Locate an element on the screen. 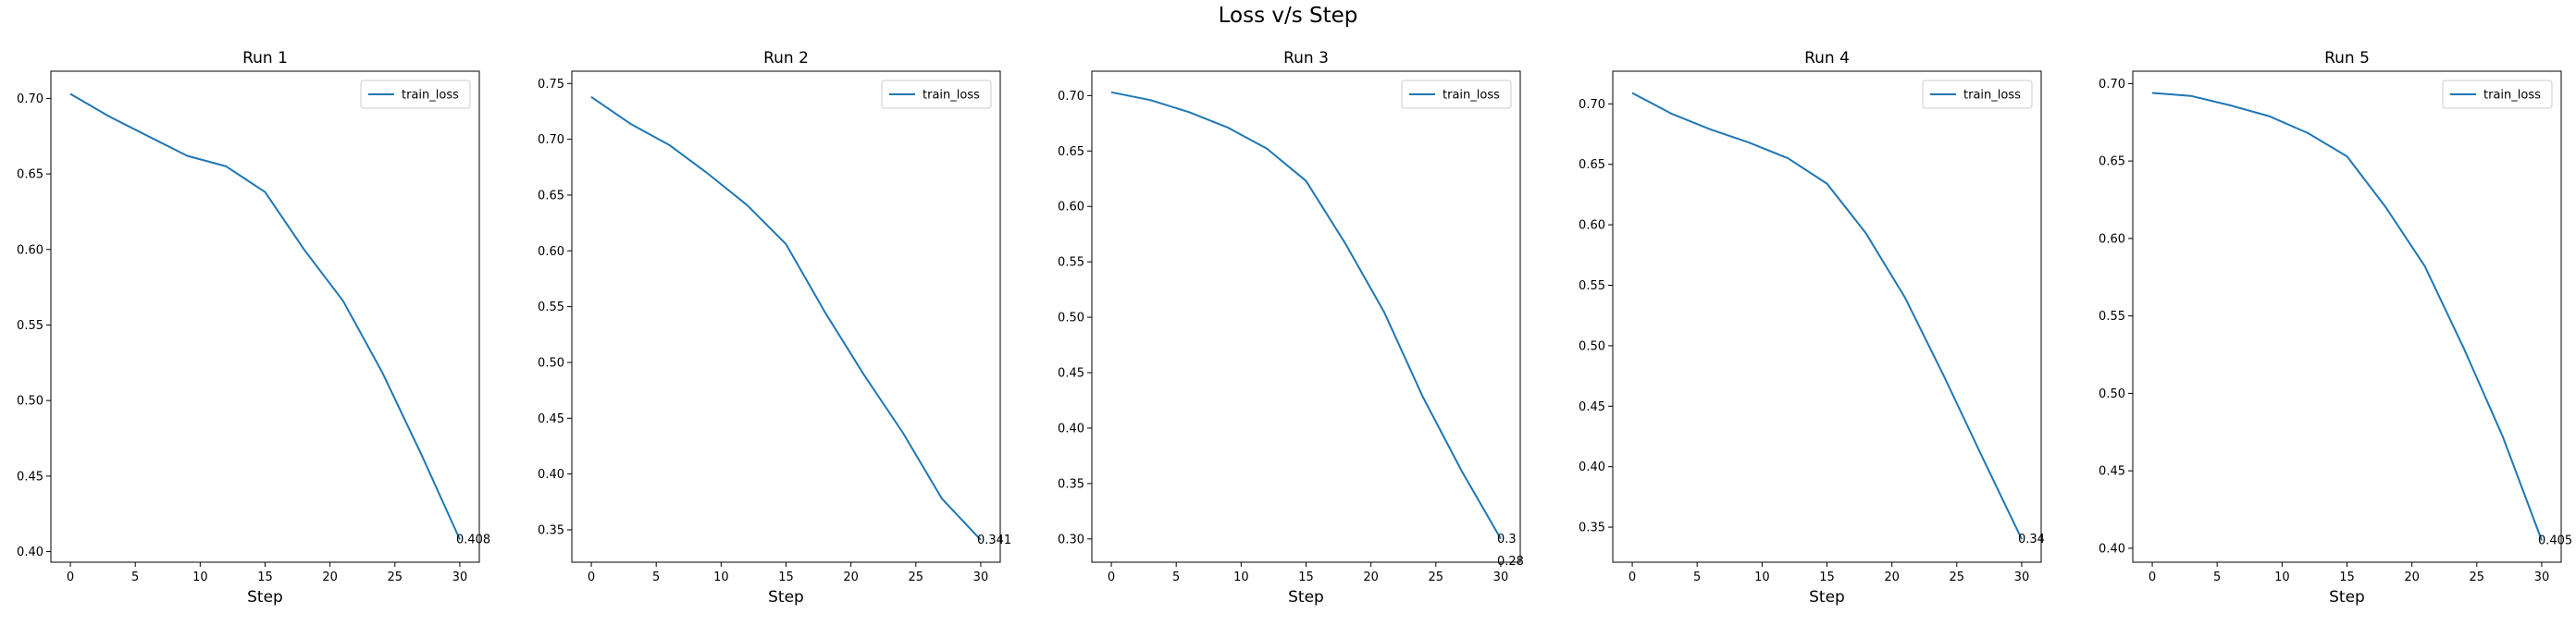  y-tick-label: 0.75 is located at coordinates (551, 85).